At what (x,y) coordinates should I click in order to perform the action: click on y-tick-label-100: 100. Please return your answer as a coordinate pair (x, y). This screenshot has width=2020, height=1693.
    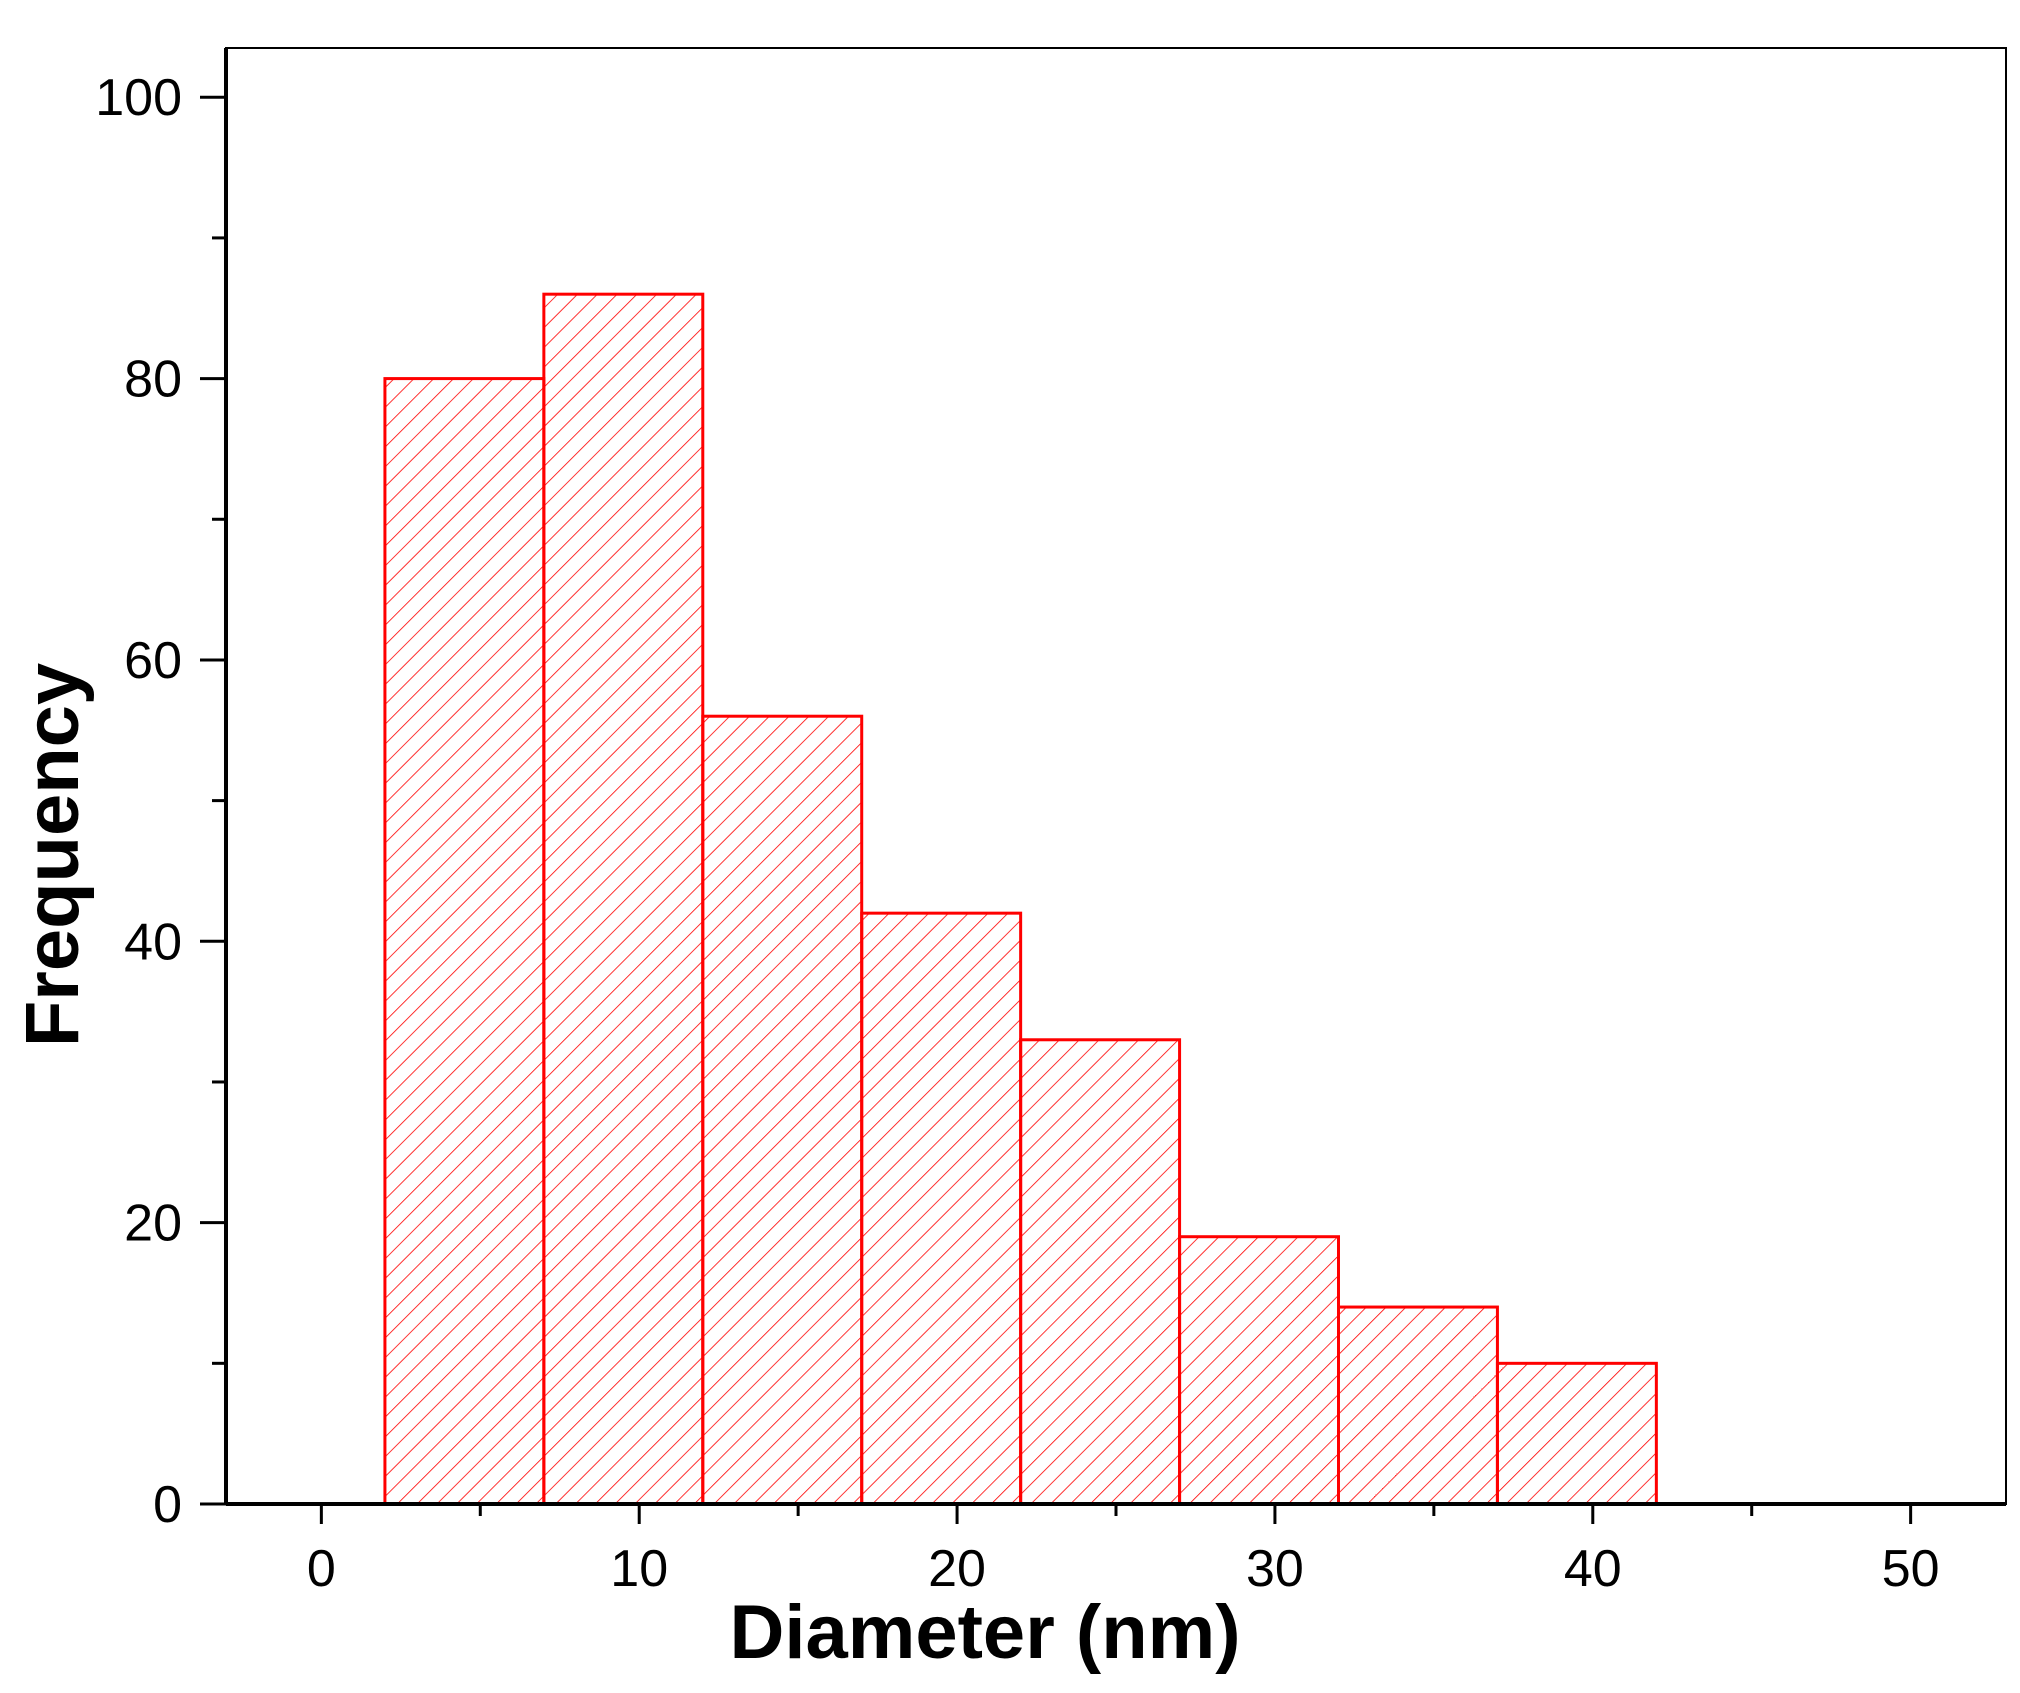
    Looking at the image, I should click on (138, 98).